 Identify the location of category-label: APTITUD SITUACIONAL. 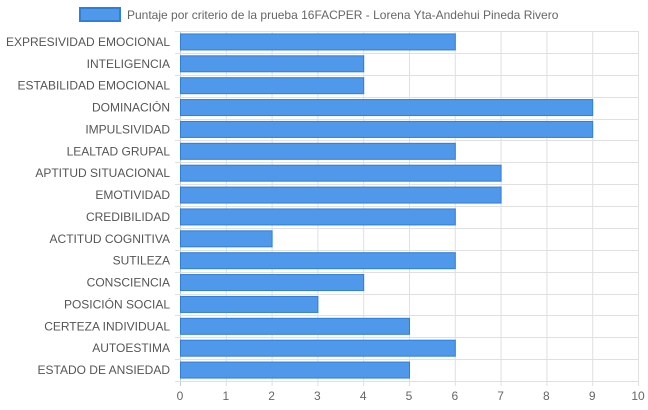
(102, 173).